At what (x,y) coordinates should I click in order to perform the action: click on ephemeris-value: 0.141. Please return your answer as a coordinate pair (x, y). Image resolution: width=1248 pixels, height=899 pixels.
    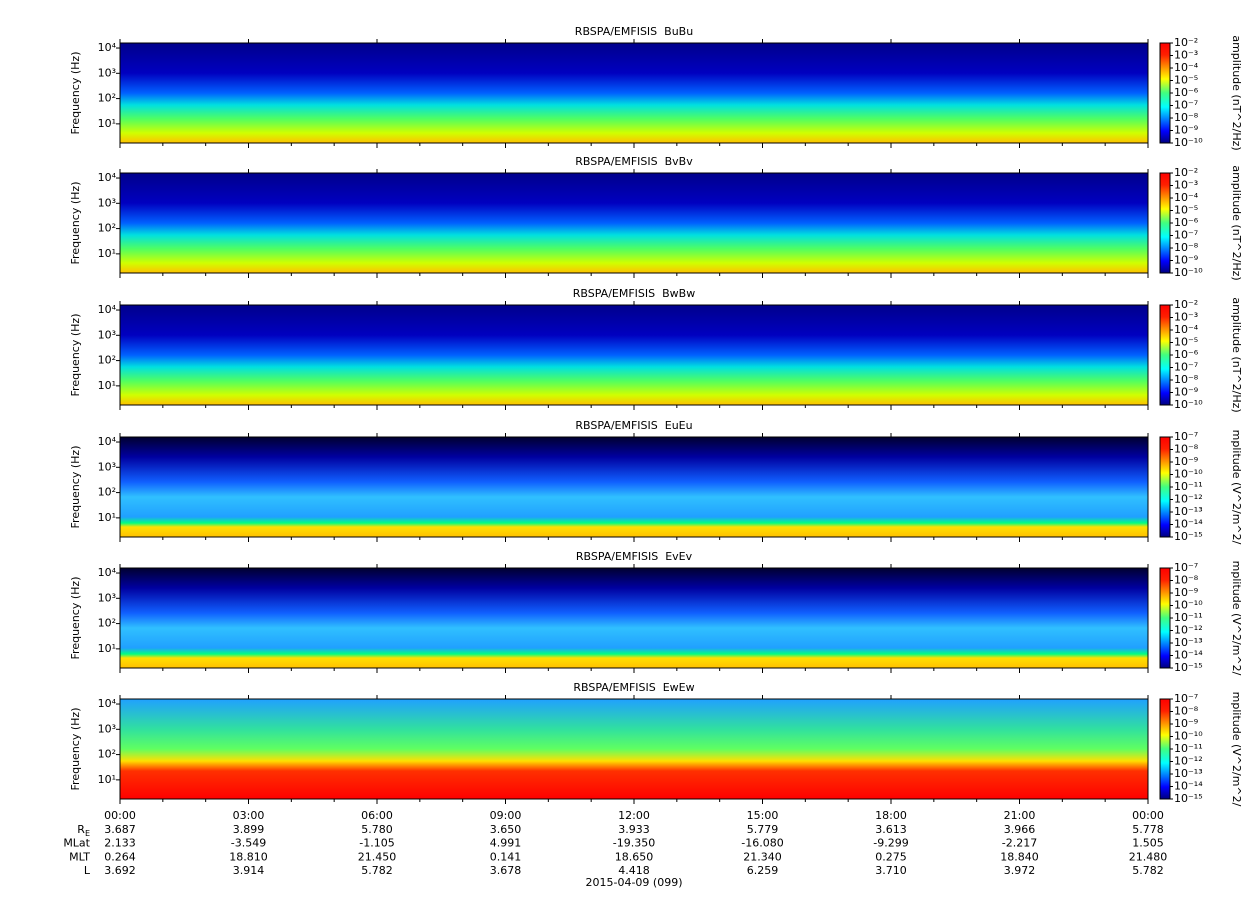
    Looking at the image, I should click on (506, 856).